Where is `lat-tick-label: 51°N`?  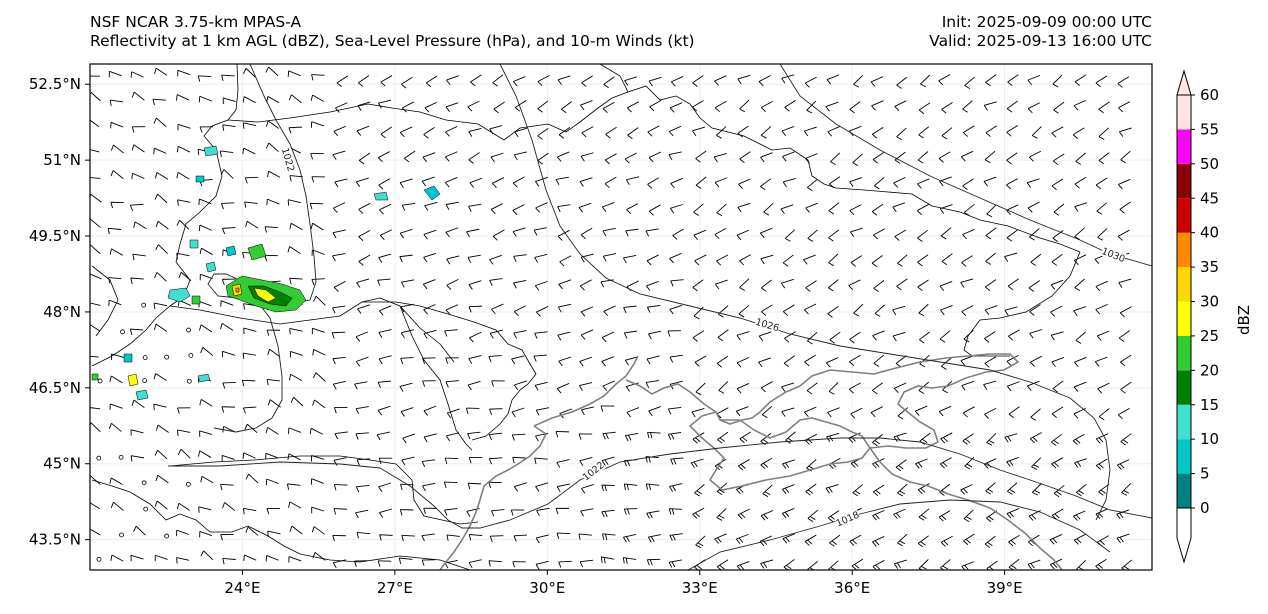 lat-tick-label: 51°N is located at coordinates (62, 160).